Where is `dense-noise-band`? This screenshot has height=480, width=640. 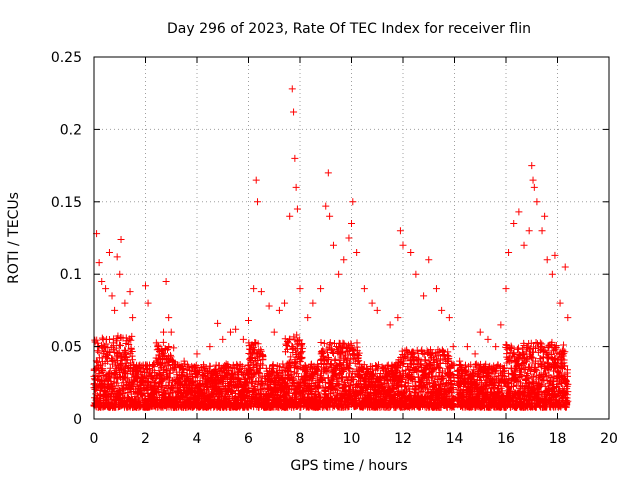 dense-noise-band is located at coordinates (331, 371).